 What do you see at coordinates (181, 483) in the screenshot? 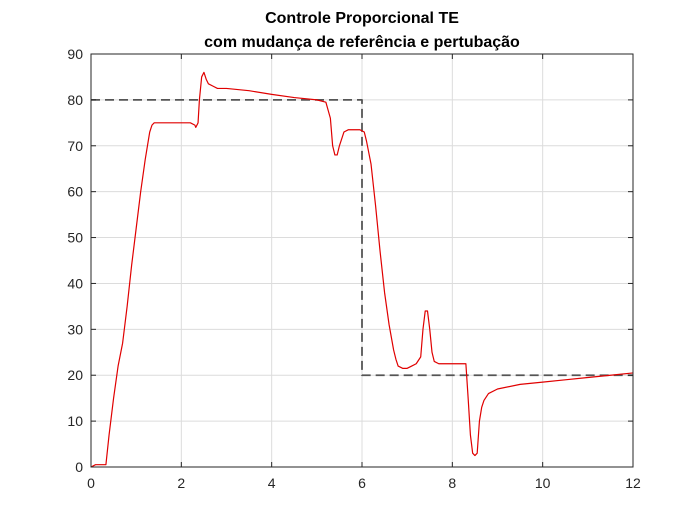
I see `x-tick-label: 2` at bounding box center [181, 483].